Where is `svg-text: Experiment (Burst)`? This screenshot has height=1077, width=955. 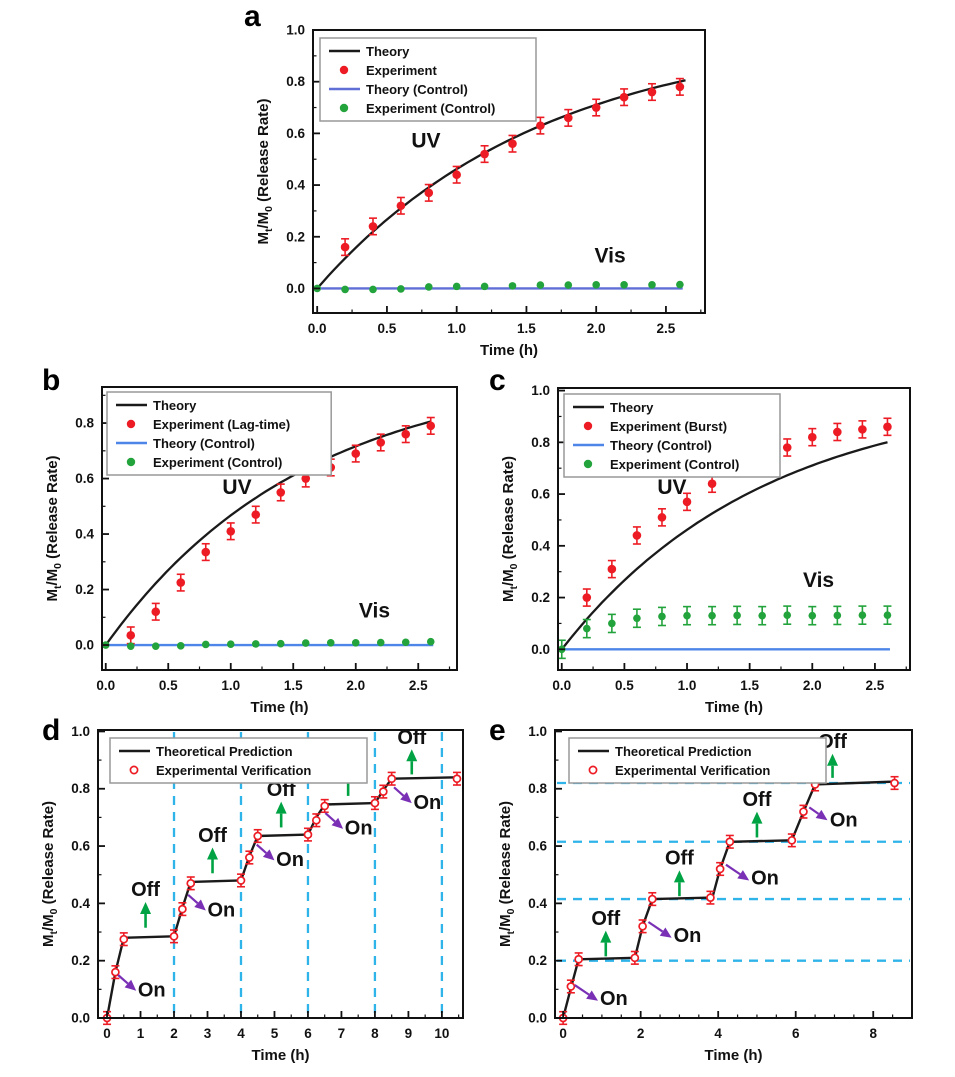
svg-text: Experiment (Burst) is located at coordinates (668, 426).